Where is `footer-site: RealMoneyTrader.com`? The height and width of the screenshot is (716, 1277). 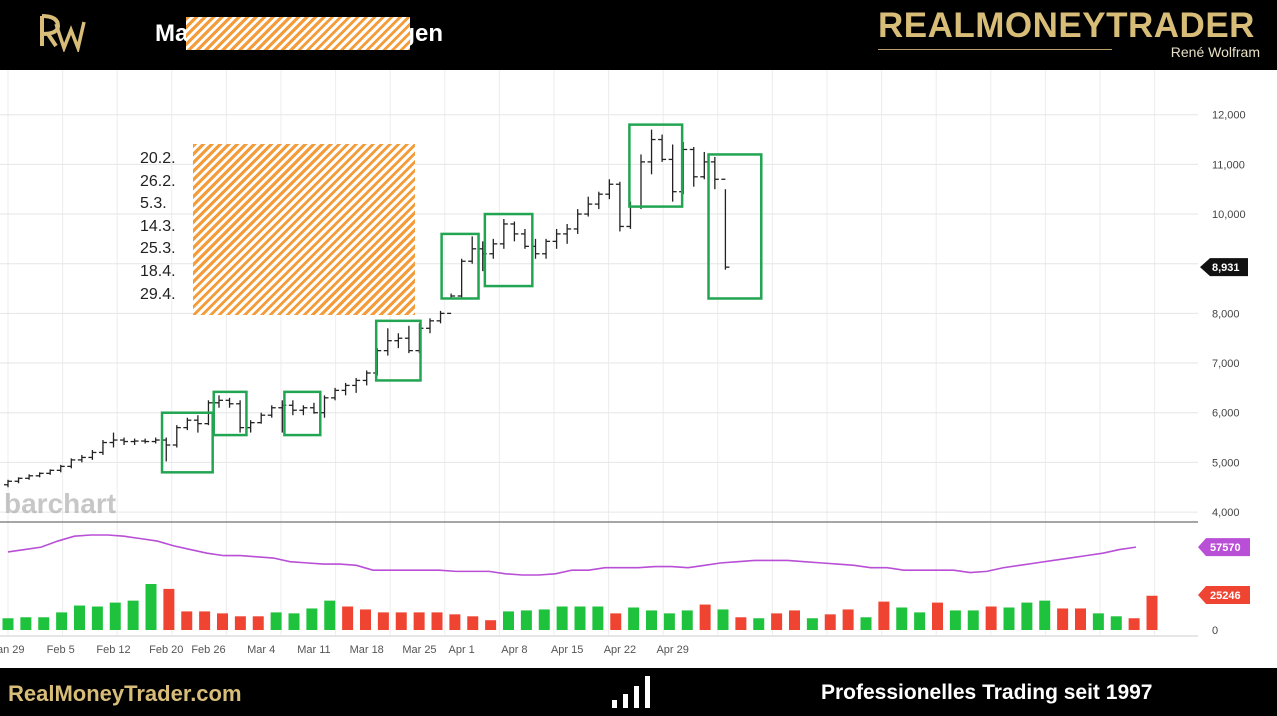 footer-site: RealMoneyTrader.com is located at coordinates (125, 693).